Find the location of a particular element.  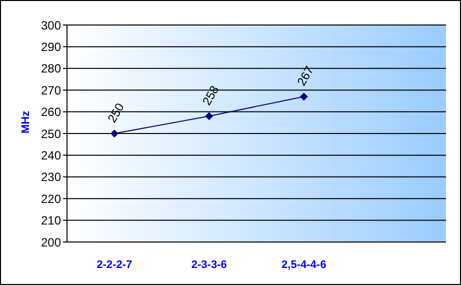

y-tick-label: 220 is located at coordinates (51, 199).